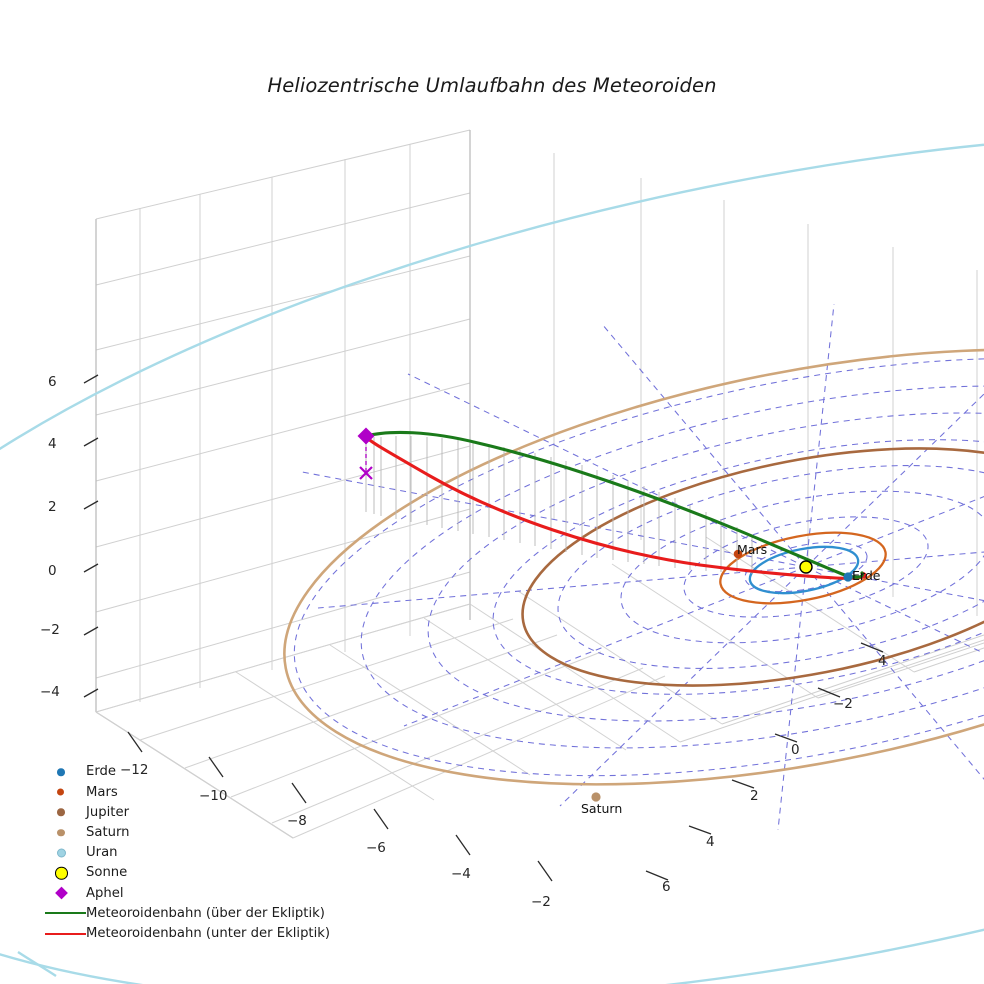 This screenshot has height=984, width=984. What do you see at coordinates (105, 893) in the screenshot?
I see `legend-label: Aphel` at bounding box center [105, 893].